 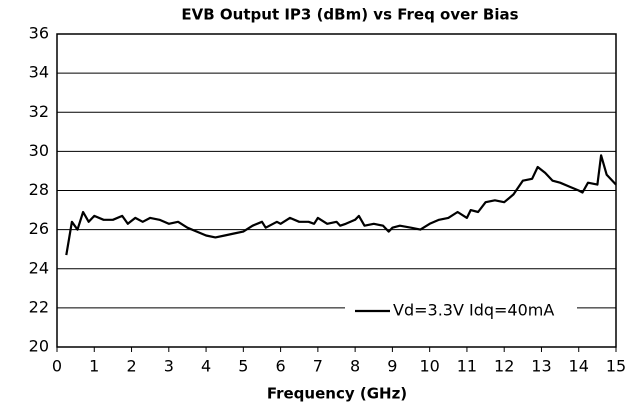 What do you see at coordinates (39, 267) in the screenshot?
I see `y-tick-label: 24` at bounding box center [39, 267].